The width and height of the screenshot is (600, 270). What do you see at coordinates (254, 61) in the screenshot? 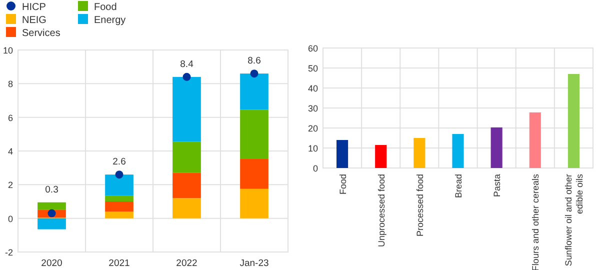
I see `data-label: 8.6` at bounding box center [254, 61].